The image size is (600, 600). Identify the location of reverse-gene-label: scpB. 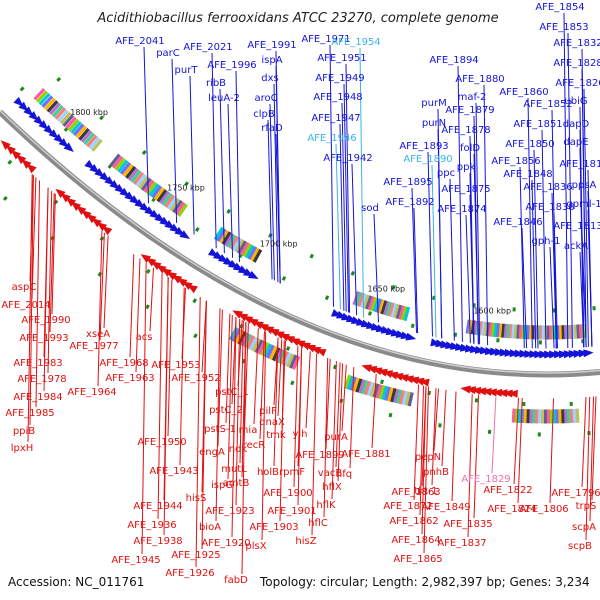
(580, 546).